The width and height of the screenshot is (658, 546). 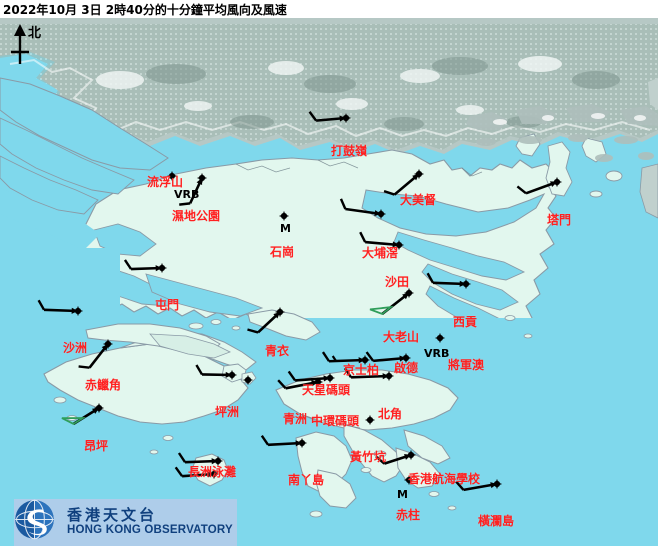 I want to click on station-label-tseung-kwan-o: 將軍澳, so click(x=466, y=365).